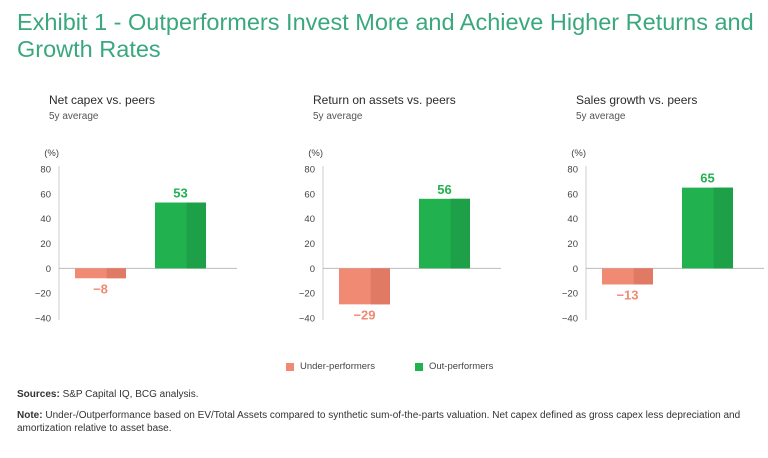 This screenshot has width=768, height=458. Describe the element at coordinates (100, 273) in the screenshot. I see `bar-under-performers` at that location.